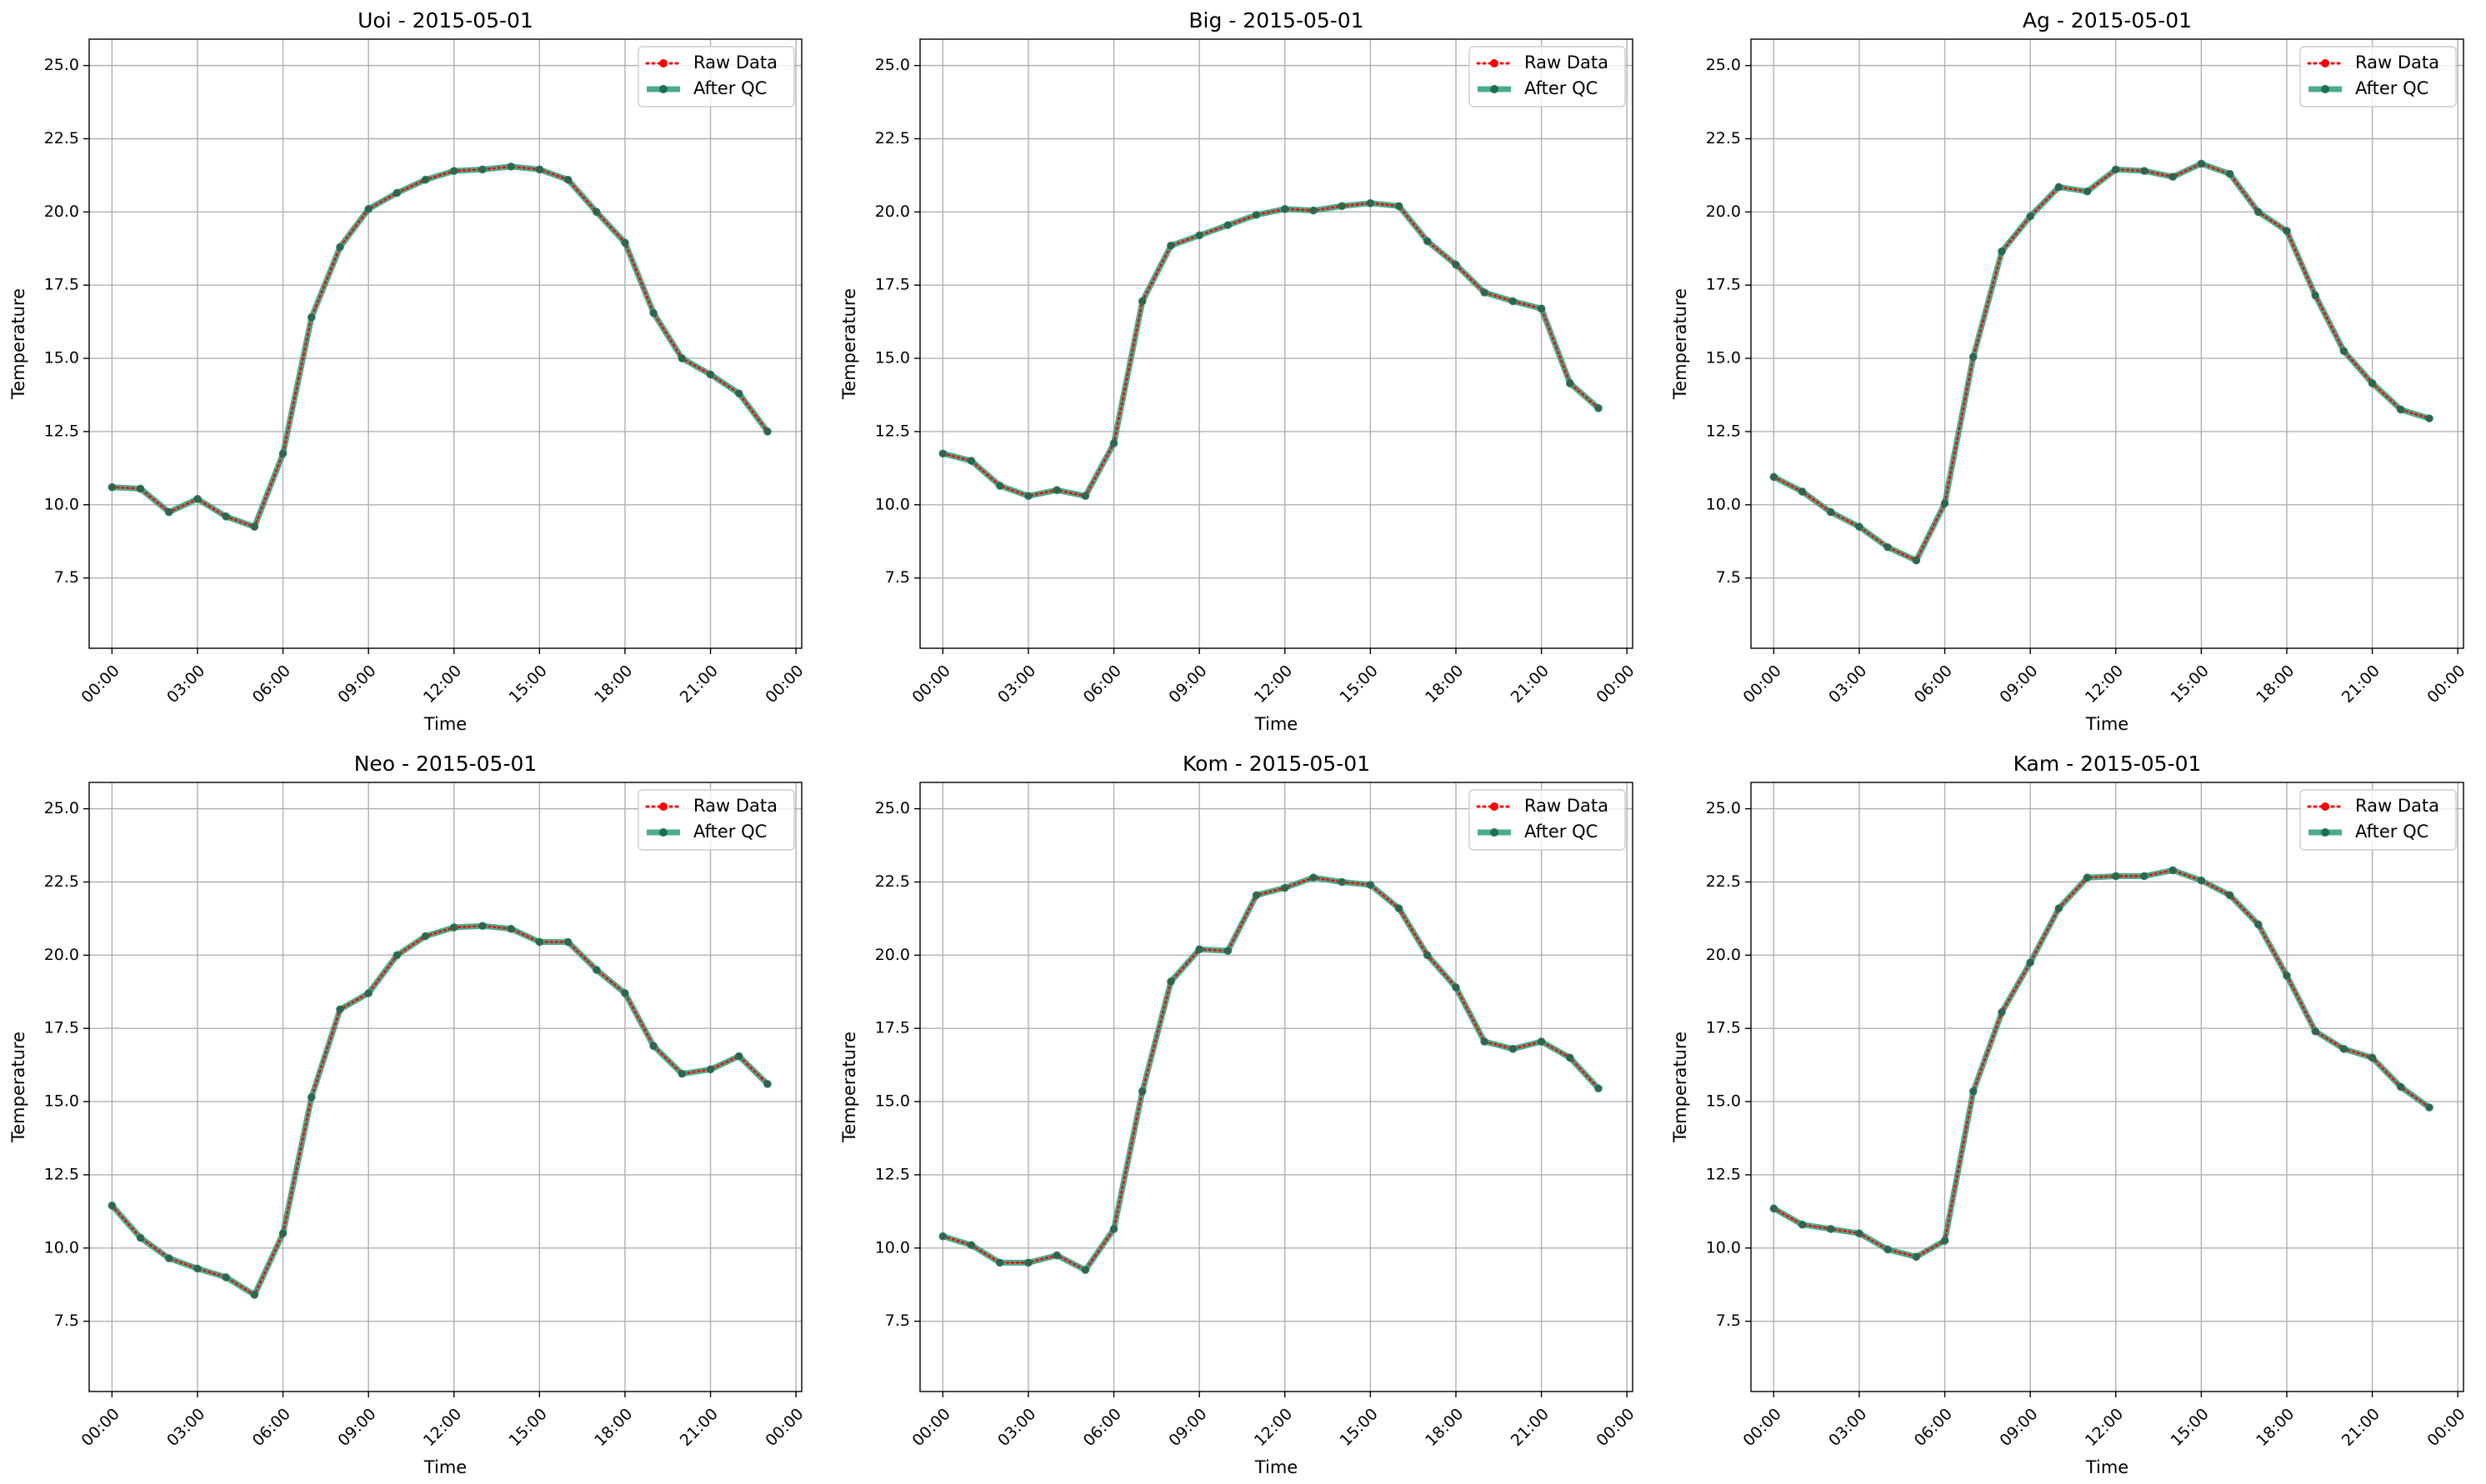  What do you see at coordinates (61, 358) in the screenshot?
I see `y-tick-label: 15.0` at bounding box center [61, 358].